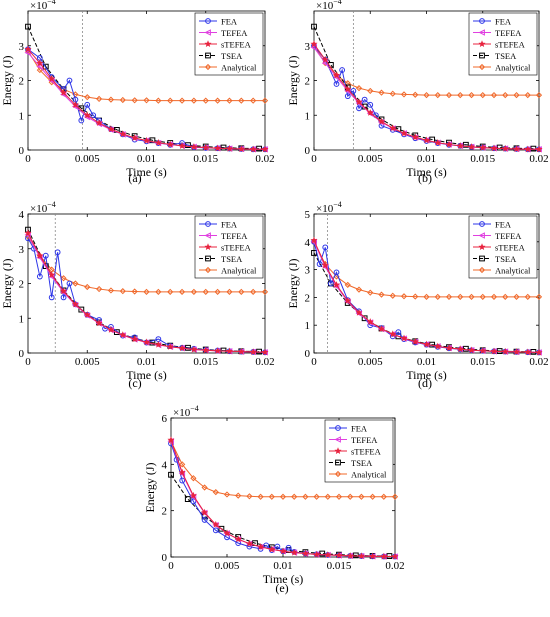 This screenshot has width=550, height=617. I want to click on y-tick-label: 4, so click(308, 243).